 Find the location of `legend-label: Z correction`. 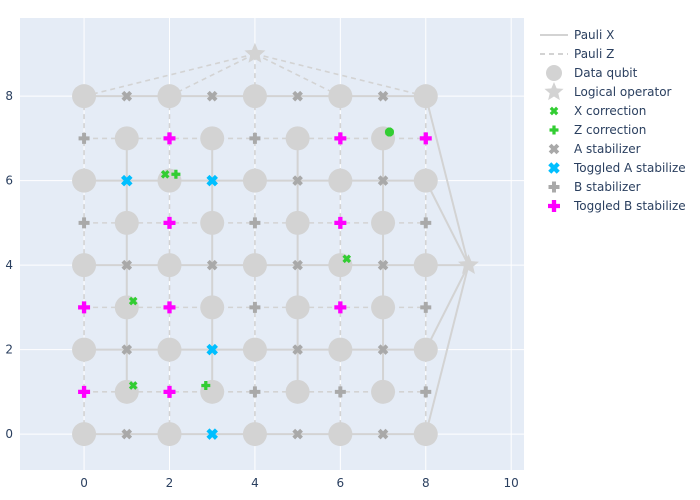

legend-label: Z correction is located at coordinates (610, 130).